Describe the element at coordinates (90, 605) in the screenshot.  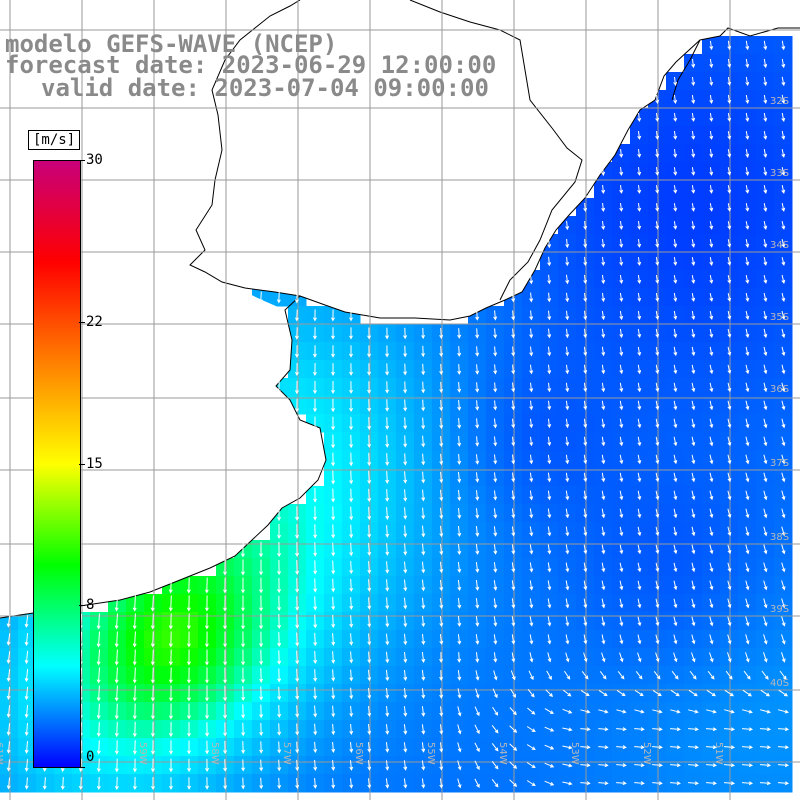
I see `colorbar-tick-label: 8` at that location.